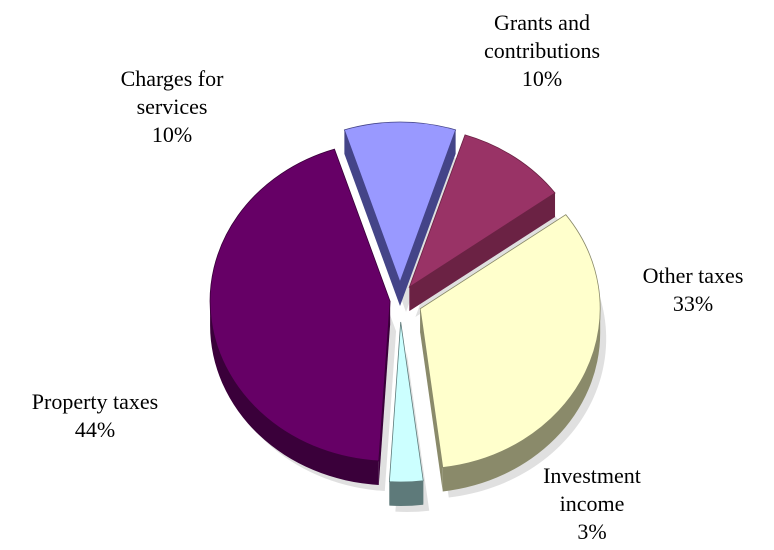 The height and width of the screenshot is (550, 774). Describe the element at coordinates (95, 415) in the screenshot. I see `slice-property-taxes-label: Property taxes 44%` at that location.